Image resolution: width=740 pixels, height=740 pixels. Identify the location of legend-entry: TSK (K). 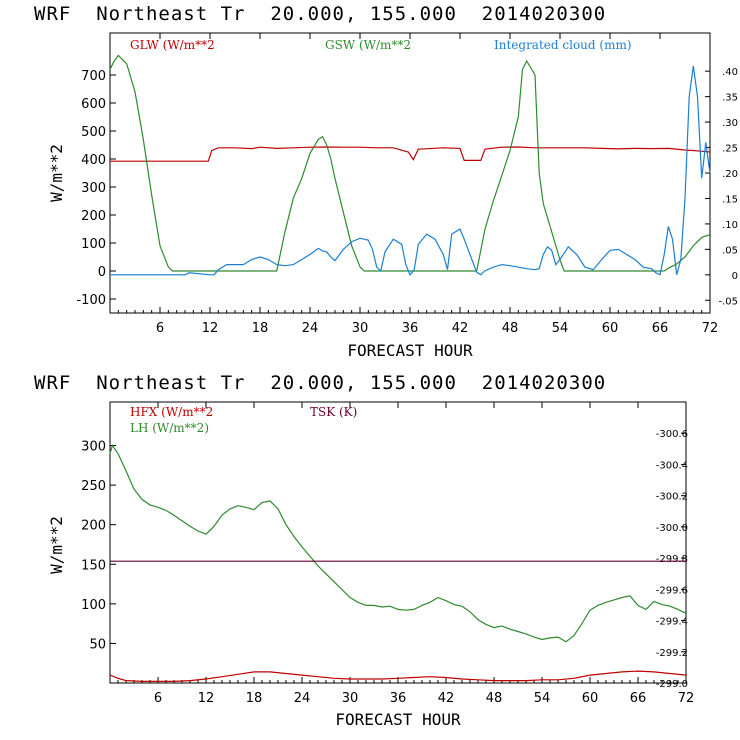
(333, 412).